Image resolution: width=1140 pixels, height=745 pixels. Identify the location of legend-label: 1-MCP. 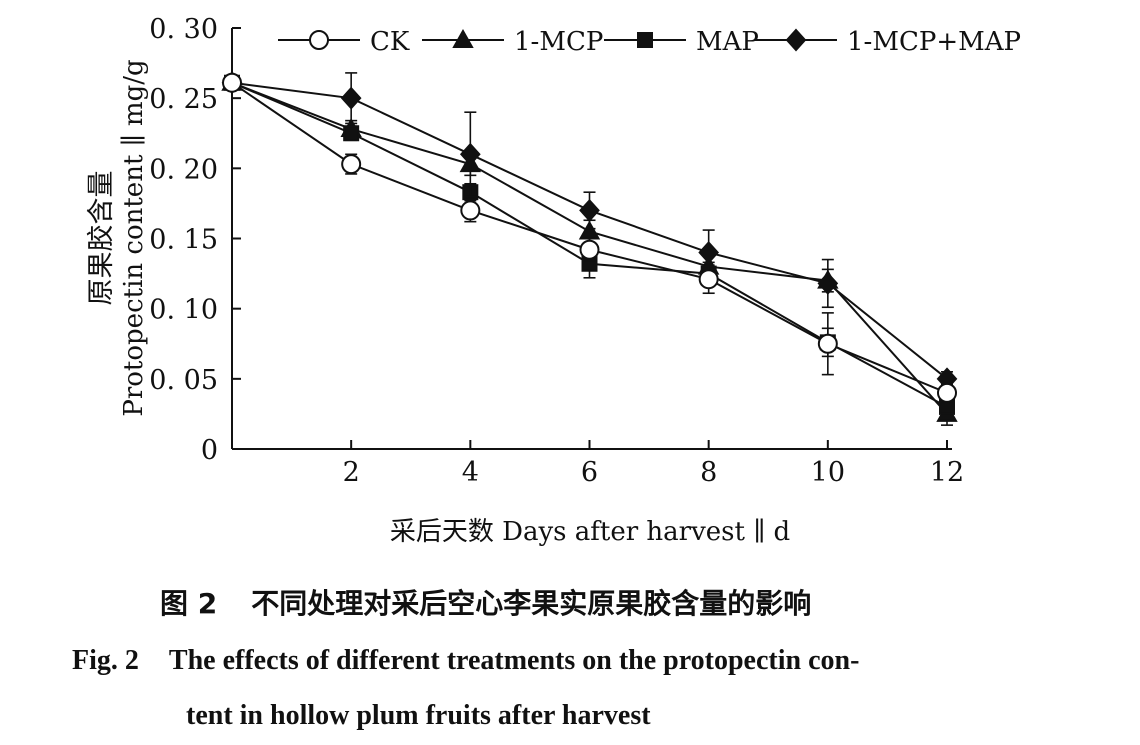
(558, 42).